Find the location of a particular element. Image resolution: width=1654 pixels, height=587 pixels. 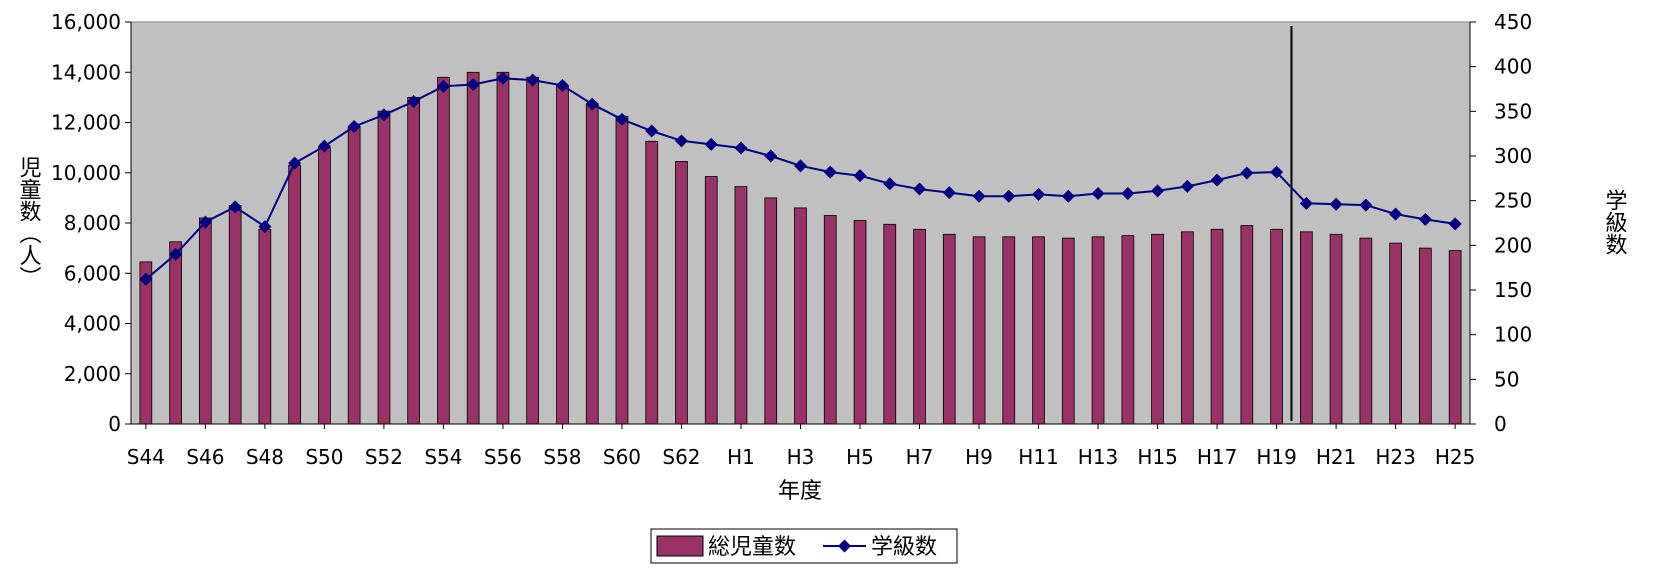

point-H11 is located at coordinates (1039, 194).